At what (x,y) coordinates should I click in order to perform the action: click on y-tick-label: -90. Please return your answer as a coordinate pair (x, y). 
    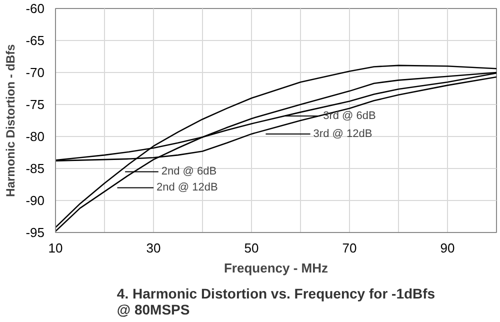
    Looking at the image, I should click on (35, 200).